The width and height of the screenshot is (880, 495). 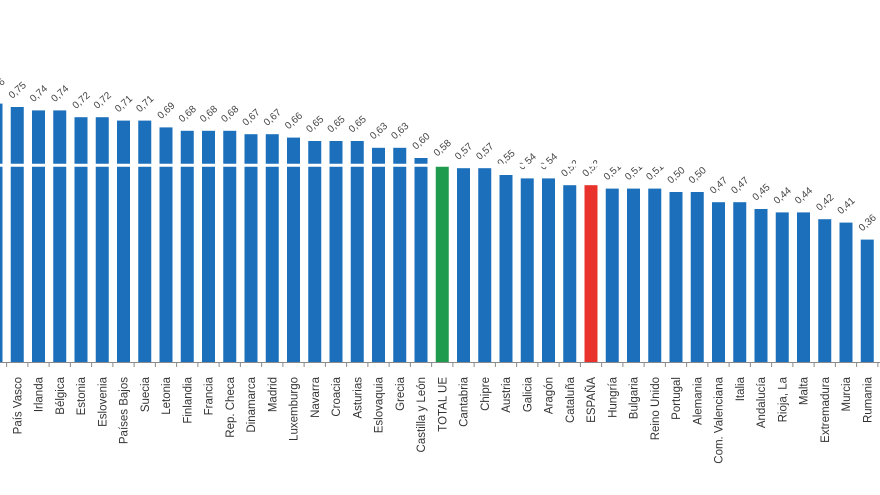 I want to click on category-label: Chipre, so click(x=486, y=394).